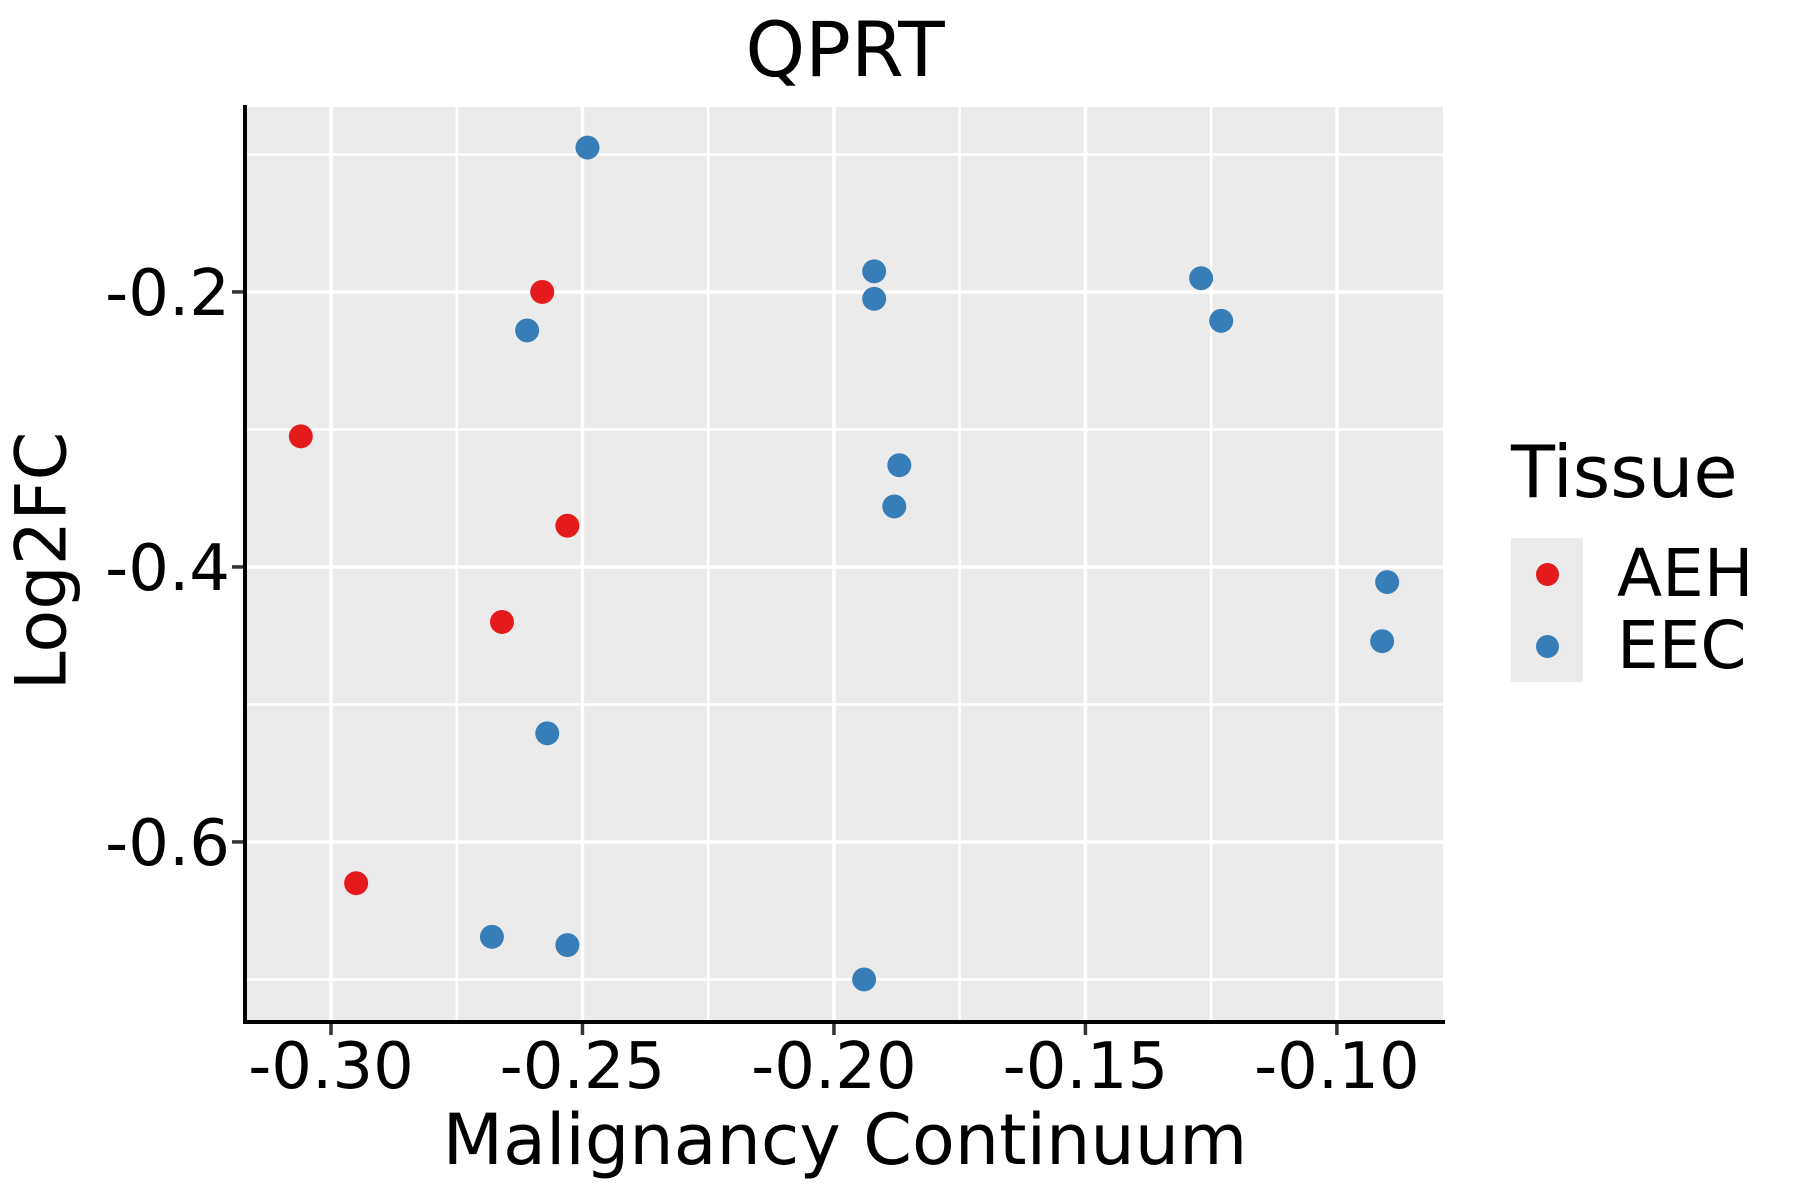 The image size is (1800, 1200). I want to click on x-axis-title: Malignancy Continuum, so click(845, 1140).